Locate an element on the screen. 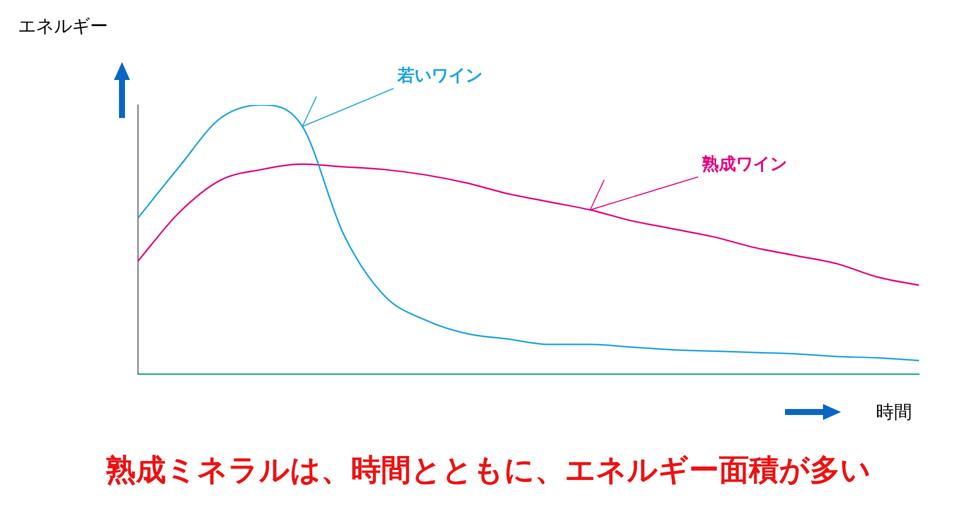 This screenshot has height=530, width=977. text: 熟成ワイン is located at coordinates (744, 164).